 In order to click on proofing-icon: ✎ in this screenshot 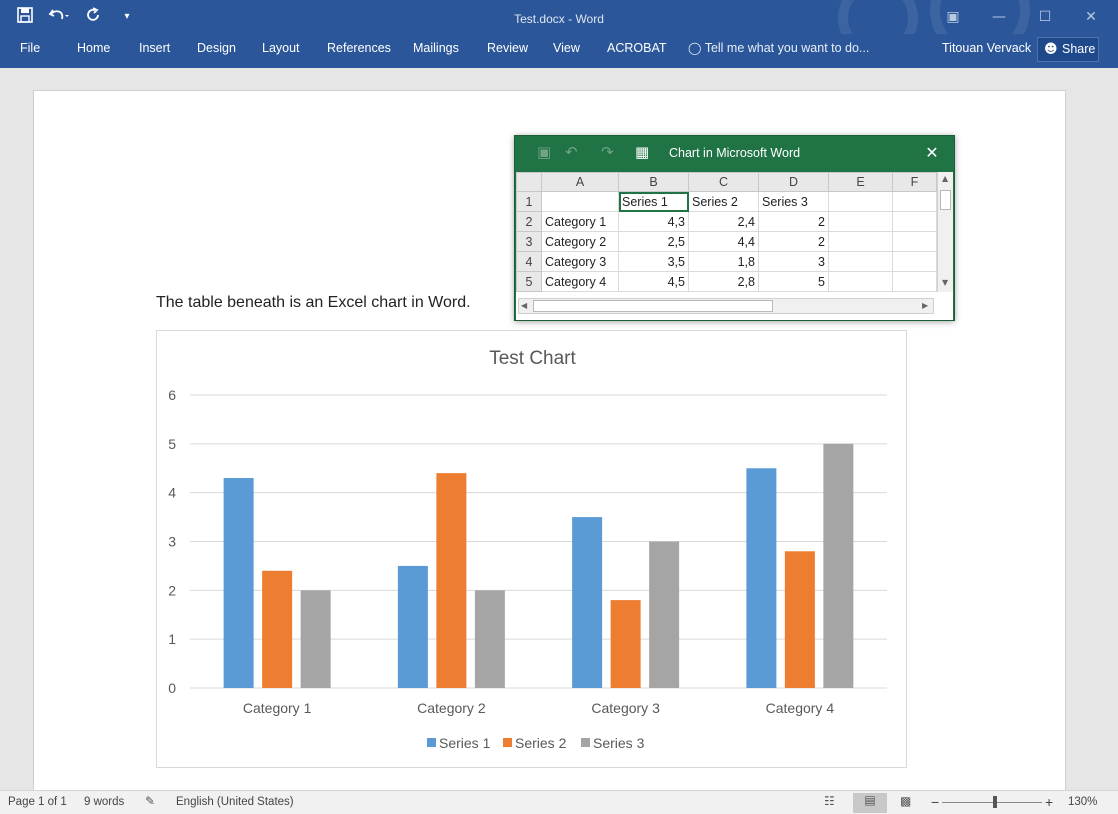, I will do `click(150, 801)`.